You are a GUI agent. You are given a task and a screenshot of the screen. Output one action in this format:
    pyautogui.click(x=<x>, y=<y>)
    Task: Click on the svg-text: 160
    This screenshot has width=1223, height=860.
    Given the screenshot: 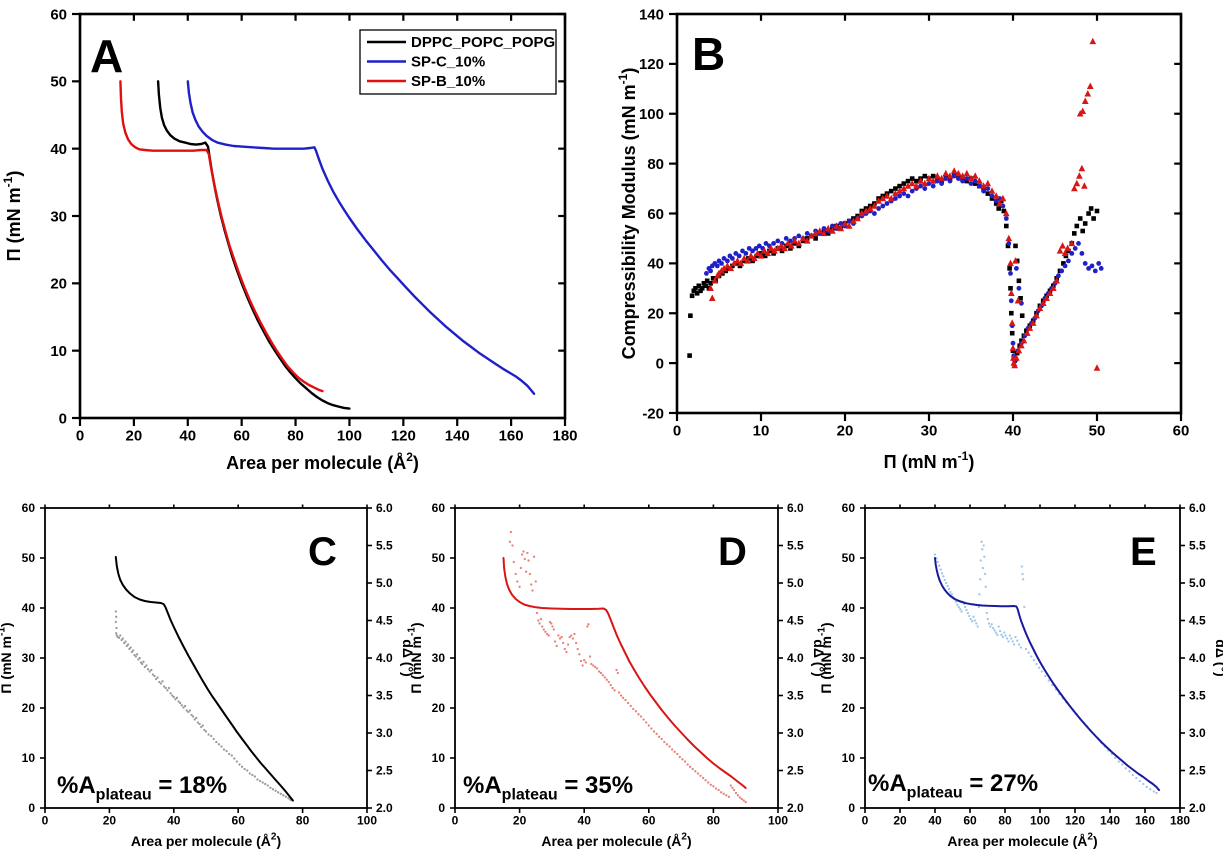 What is the action you would take?
    pyautogui.click(x=511, y=435)
    